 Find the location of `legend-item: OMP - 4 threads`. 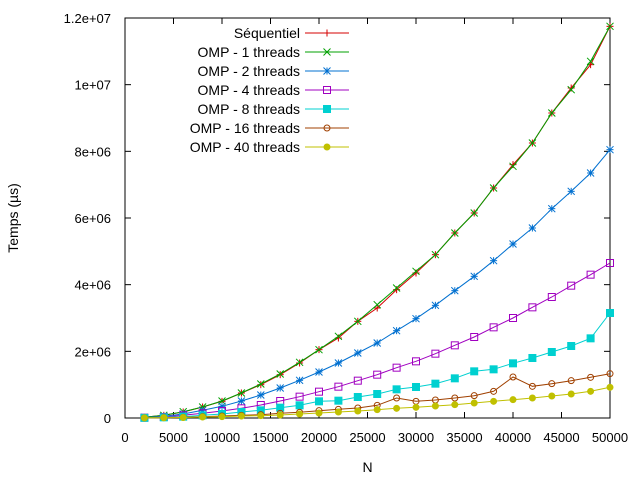

legend-item: OMP - 4 threads is located at coordinates (273, 90).